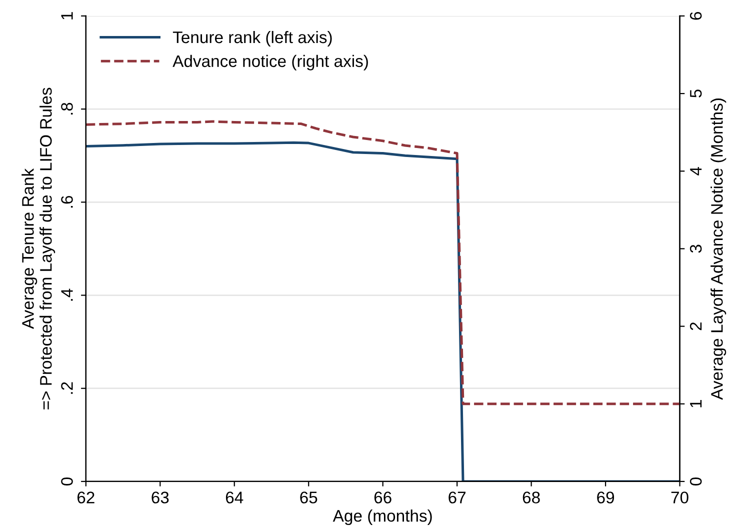  What do you see at coordinates (39, 249) in the screenshot?
I see `y-axis-title: Average Tenure Rank => Protected from Layoff due to LIFO Rules` at bounding box center [39, 249].